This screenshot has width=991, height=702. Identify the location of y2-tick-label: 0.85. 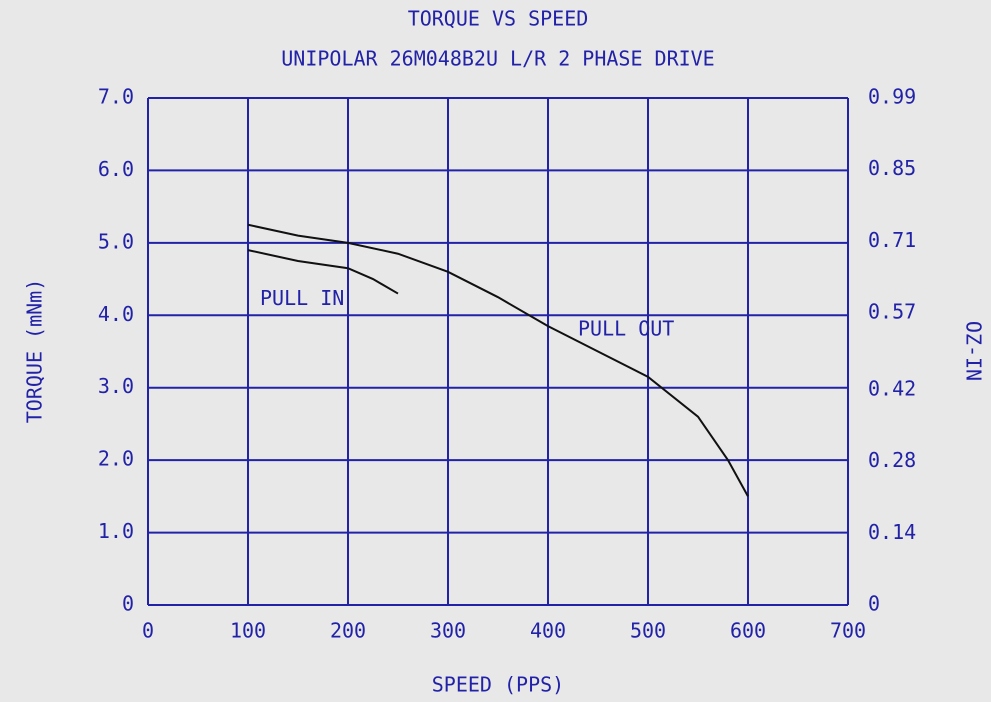
(892, 168).